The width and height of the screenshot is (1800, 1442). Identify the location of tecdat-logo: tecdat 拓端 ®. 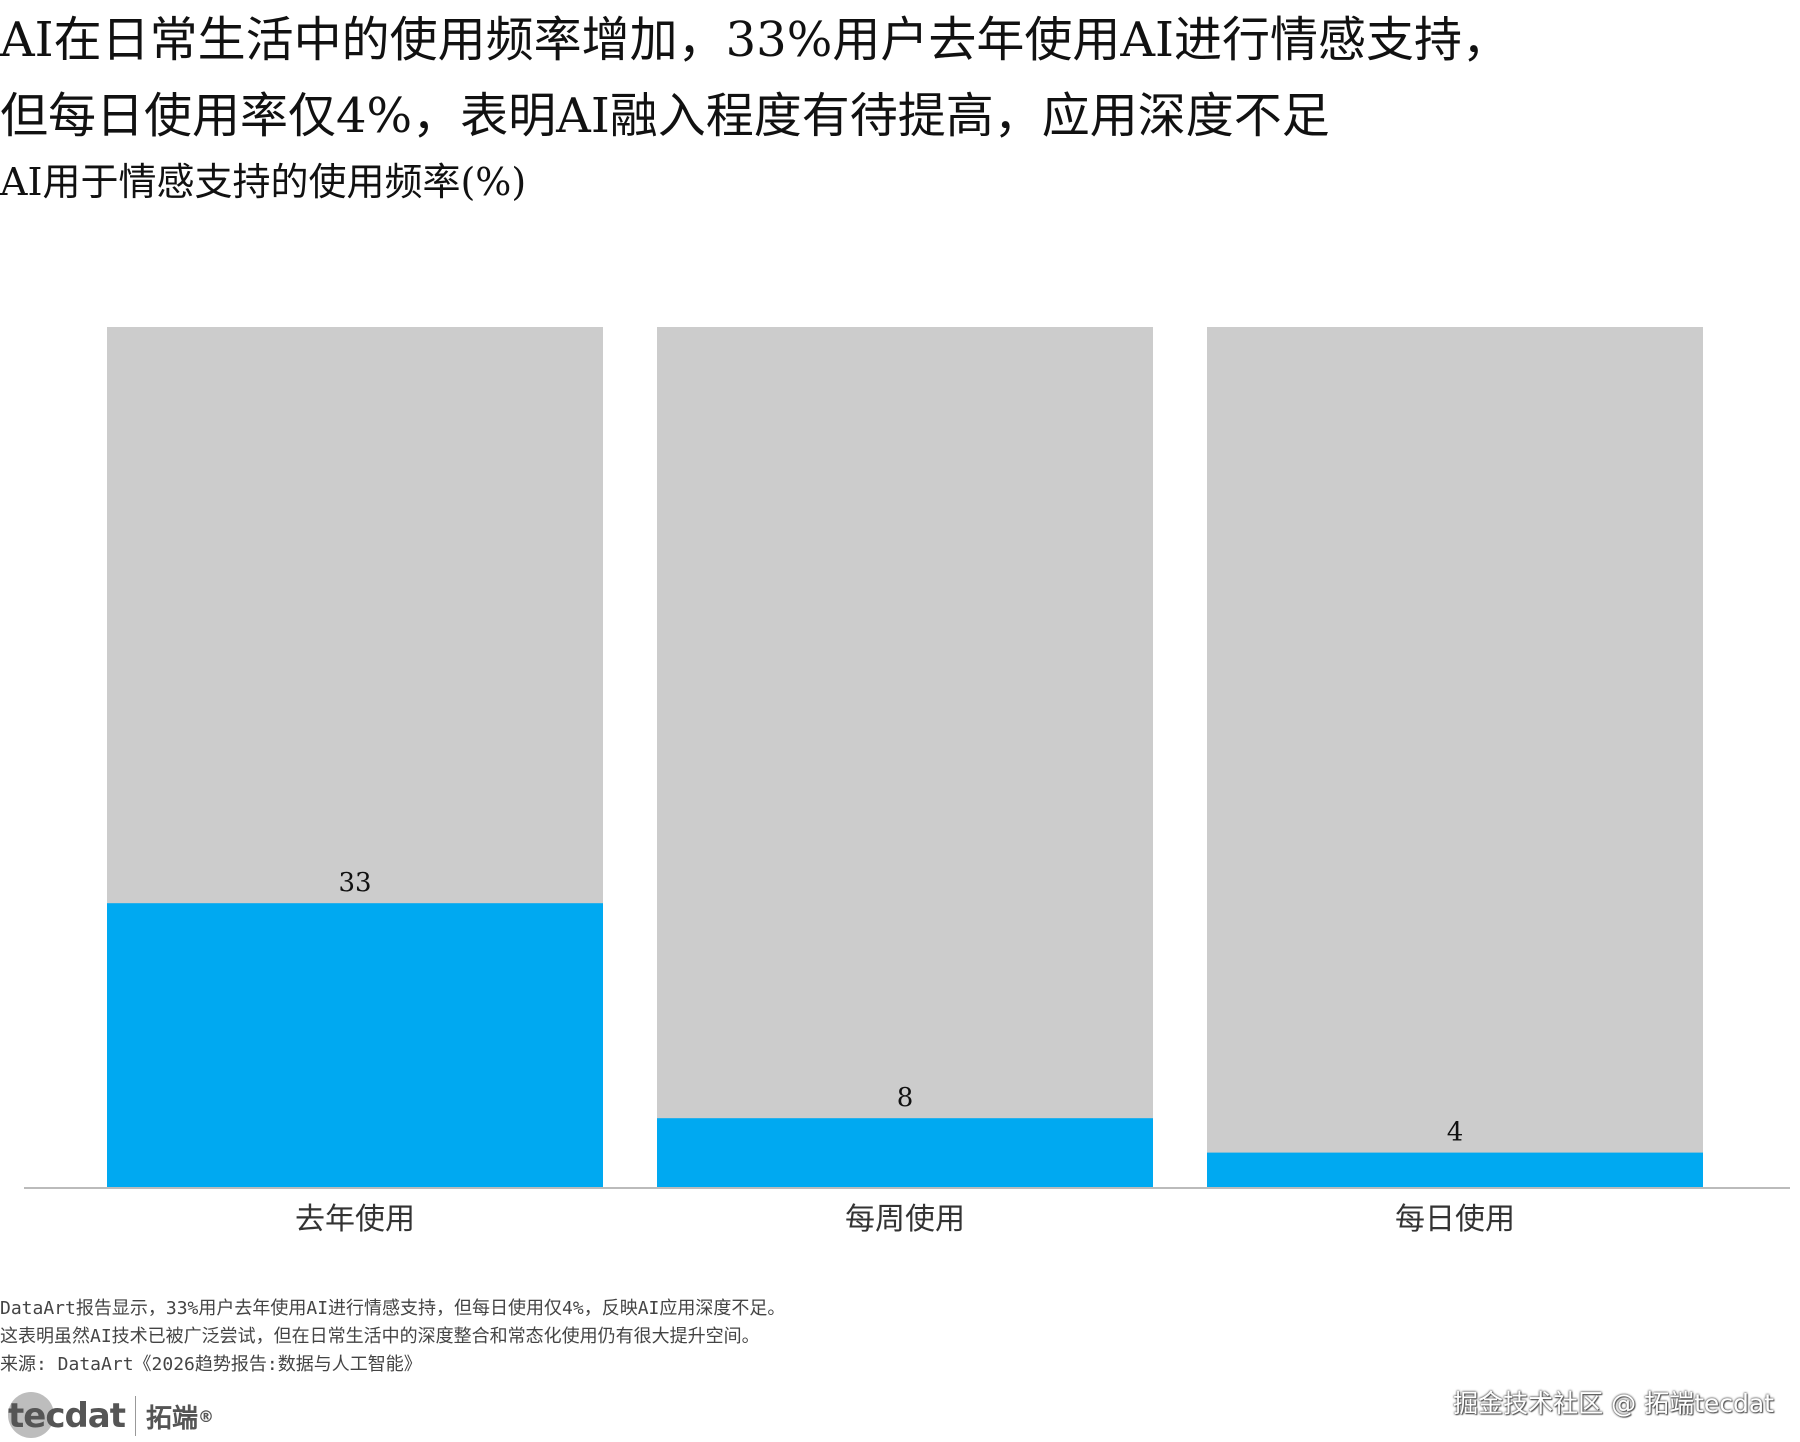
(109, 1416).